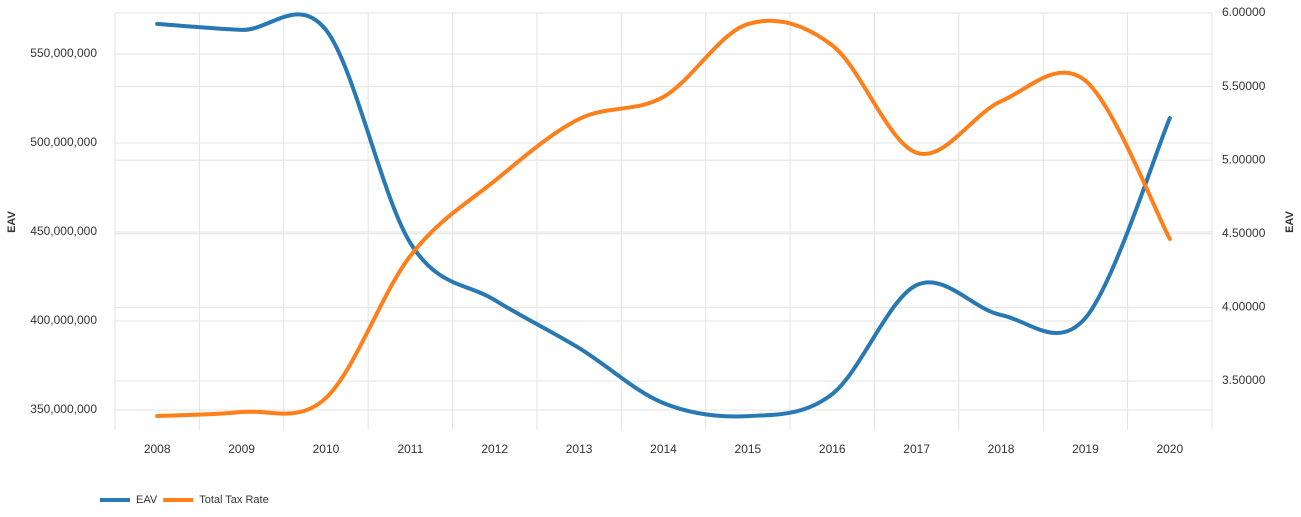 This screenshot has height=517, width=1301. What do you see at coordinates (234, 500) in the screenshot?
I see `legend-label: Total Tax Rate` at bounding box center [234, 500].